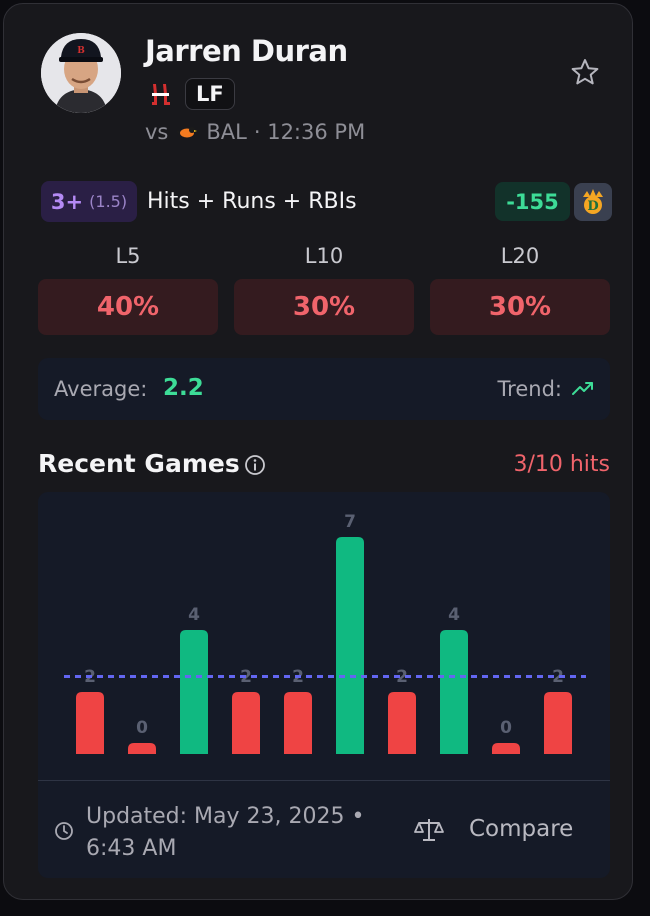  What do you see at coordinates (309, 132) in the screenshot?
I see `game-time: · 12:36 PM` at bounding box center [309, 132].